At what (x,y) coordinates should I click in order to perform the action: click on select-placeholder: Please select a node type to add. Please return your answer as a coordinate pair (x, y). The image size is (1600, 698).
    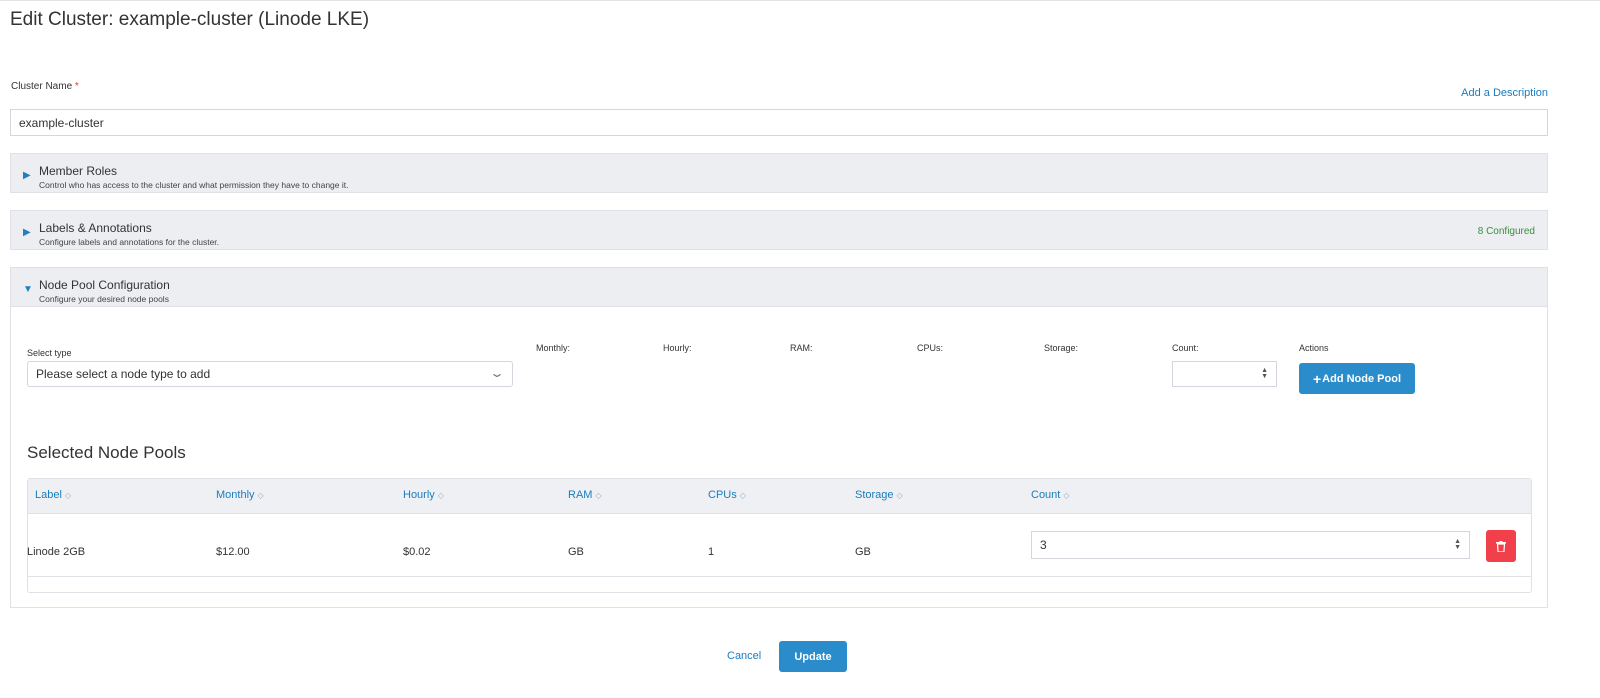
    Looking at the image, I should click on (123, 374).